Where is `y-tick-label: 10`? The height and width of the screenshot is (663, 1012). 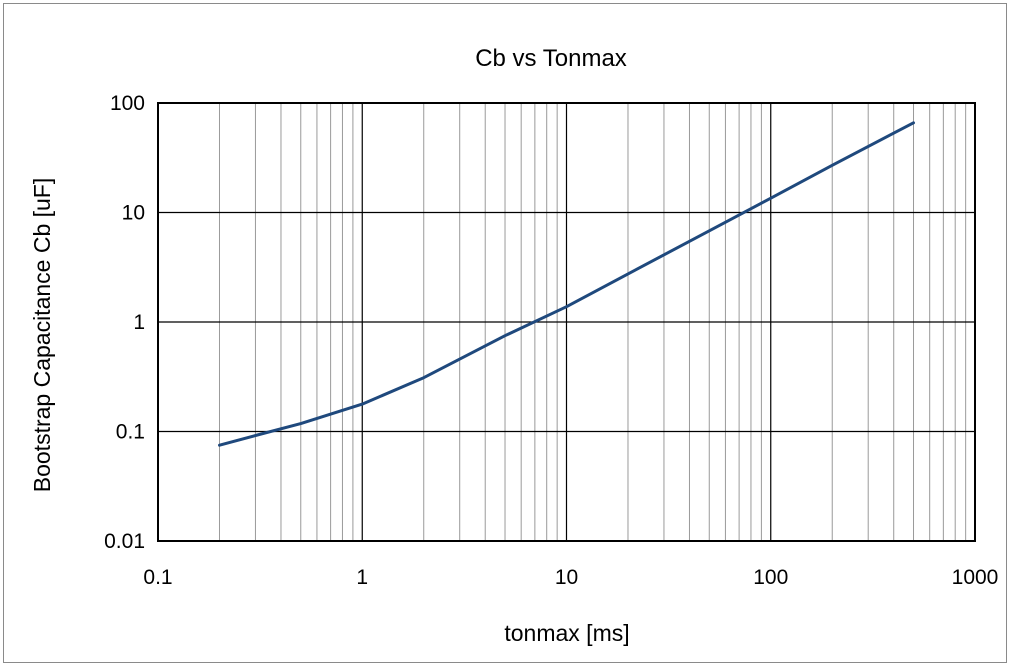
y-tick-label: 10 is located at coordinates (133, 213).